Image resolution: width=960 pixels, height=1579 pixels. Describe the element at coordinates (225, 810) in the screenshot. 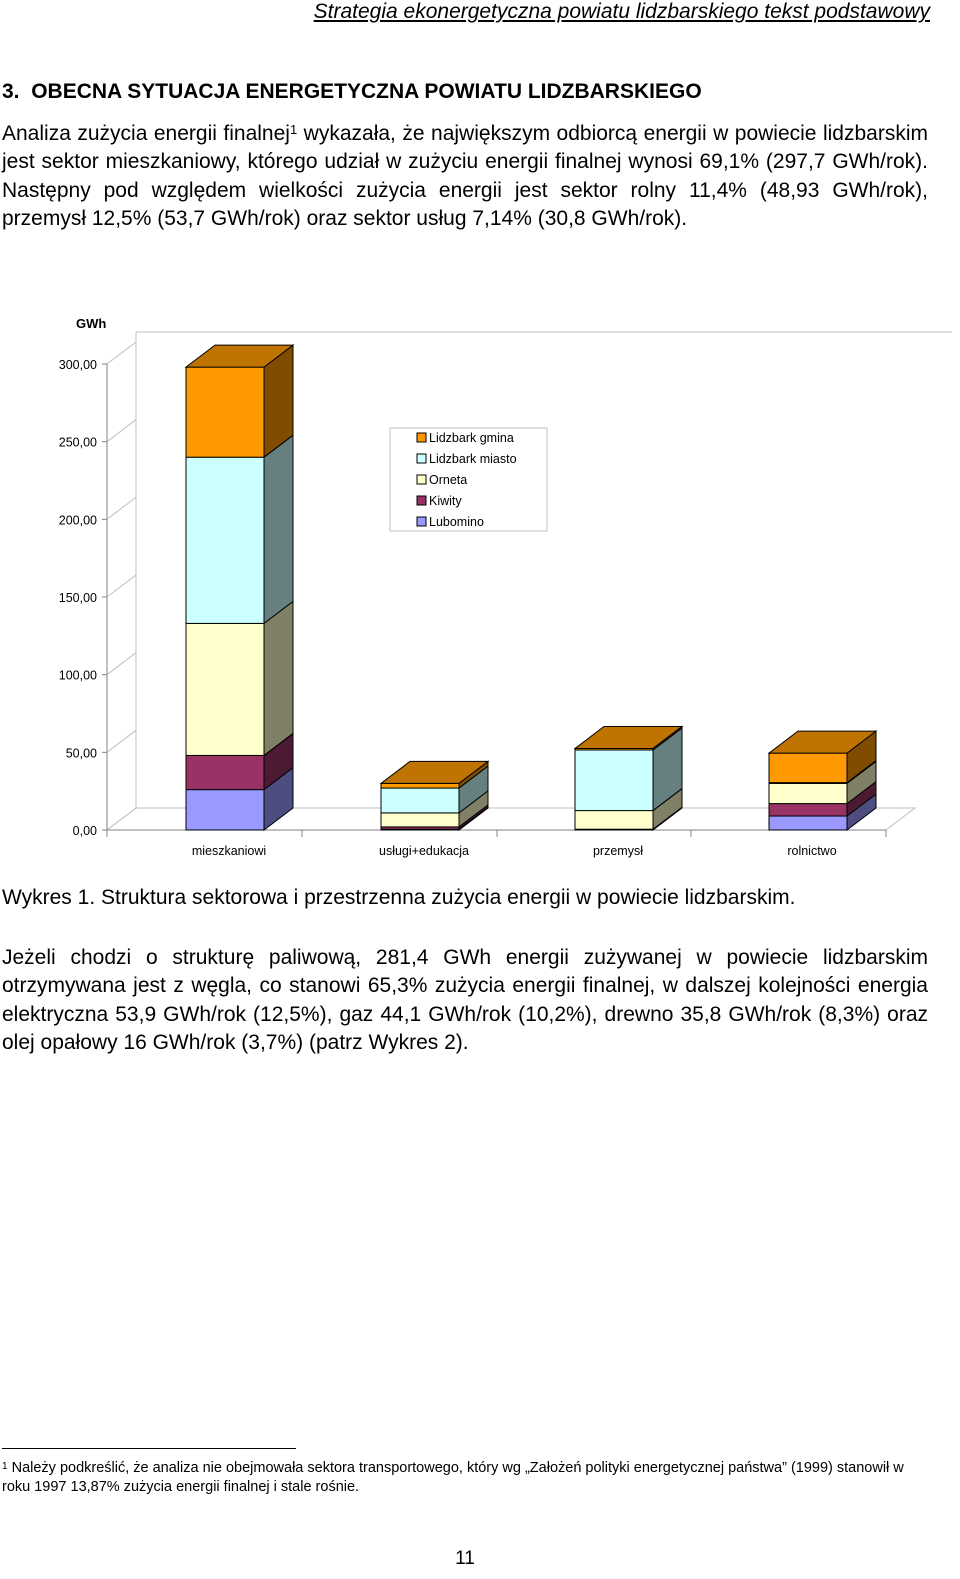

I see `bar-mieszkaniowi-lubomino` at that location.